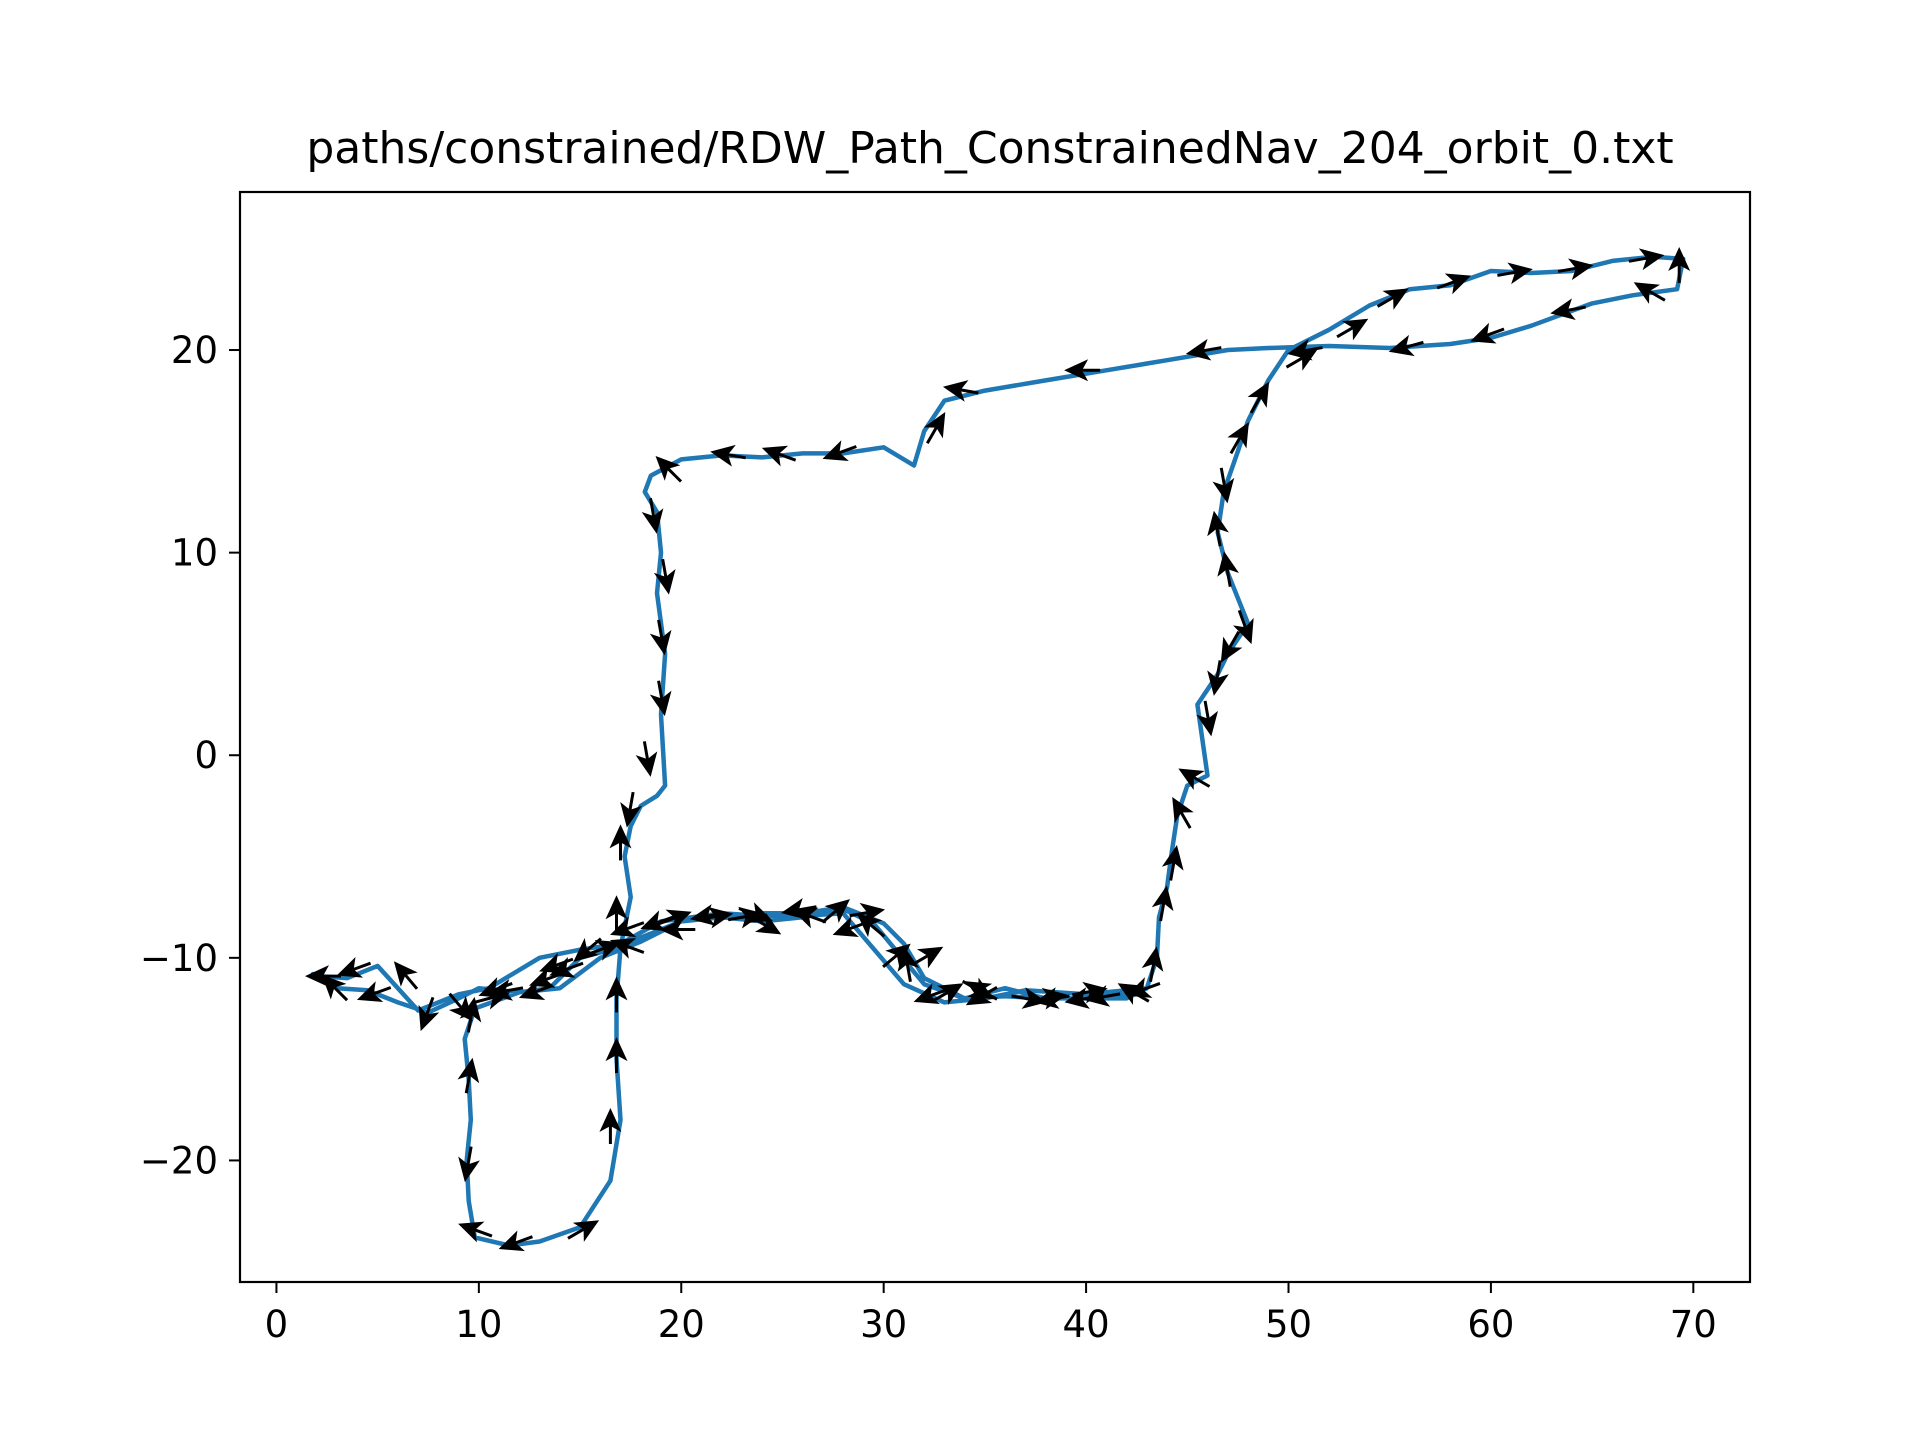  I want to click on x-tick-label: 30, so click(883, 1324).